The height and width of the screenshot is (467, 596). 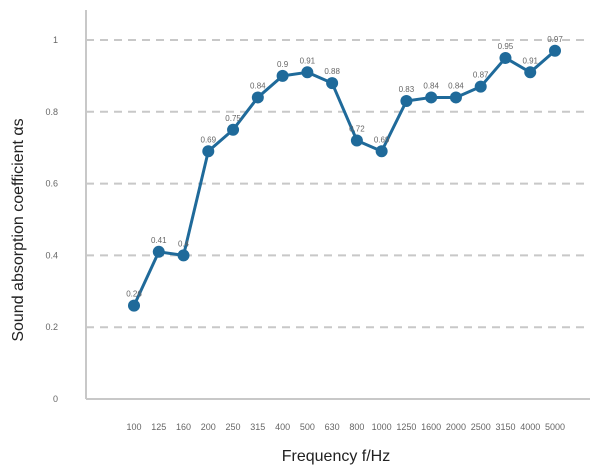 I want to click on x-tick-label: 800, so click(x=356, y=427).